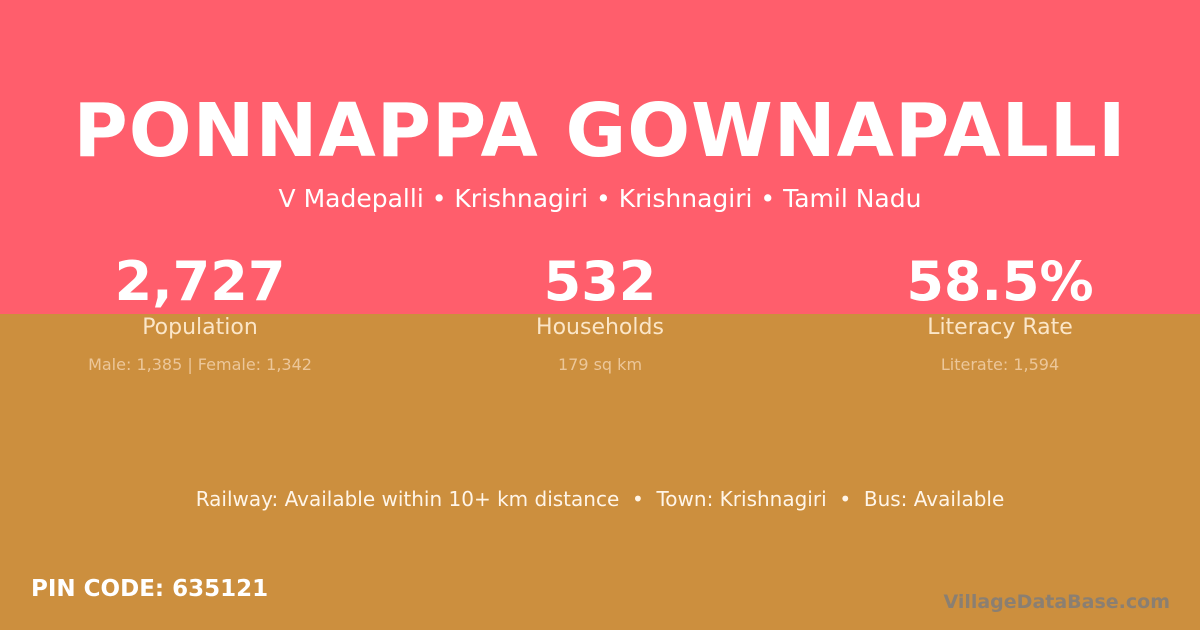 This screenshot has width=1200, height=630. What do you see at coordinates (1000, 327) in the screenshot?
I see `stat-label: Literacy Rate` at bounding box center [1000, 327].